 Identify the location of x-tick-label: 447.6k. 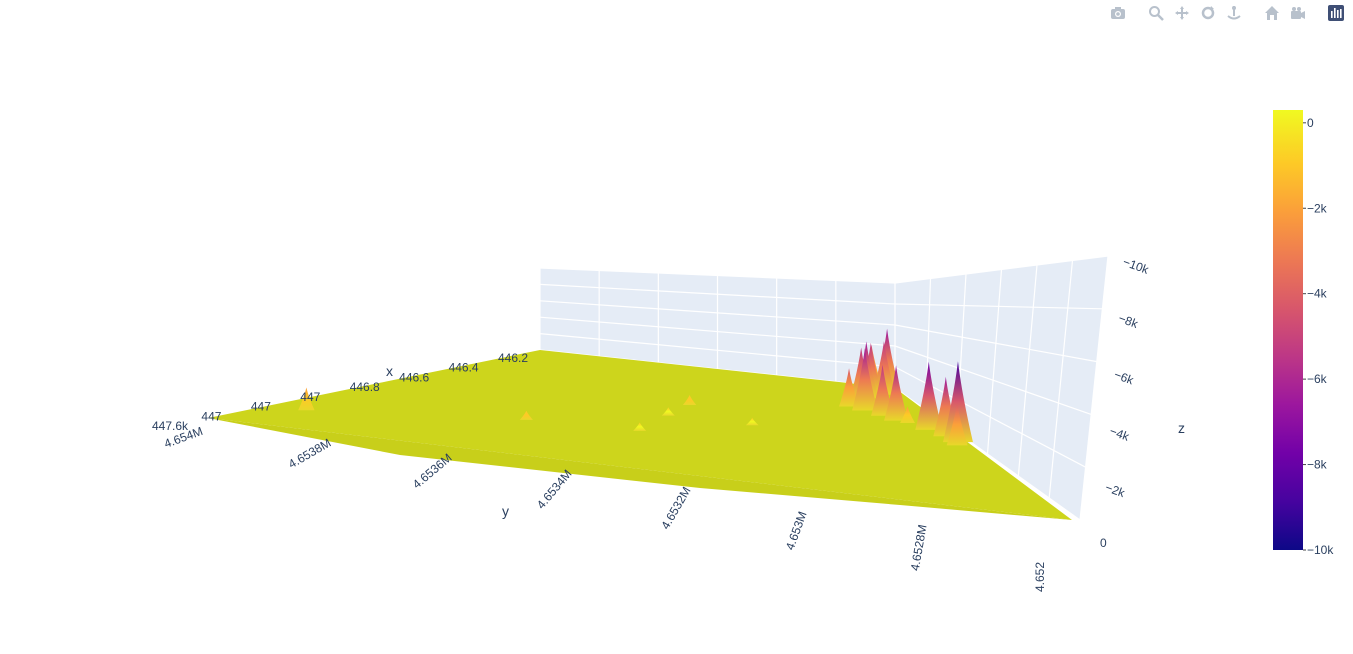
(170, 426).